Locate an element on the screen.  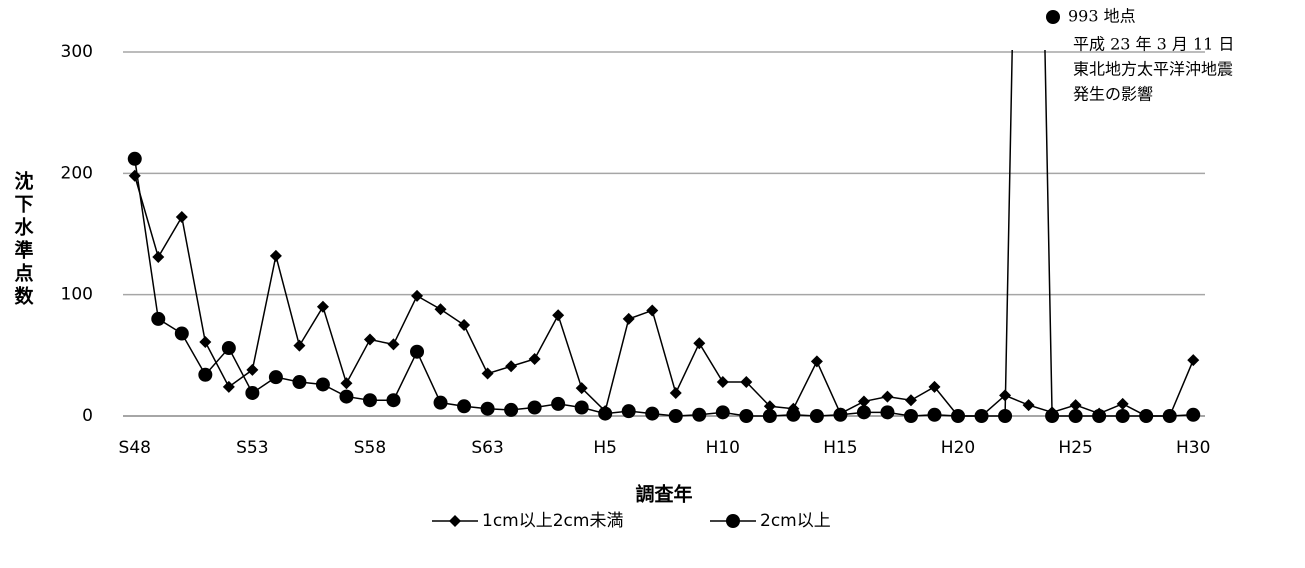
x-tick-label: H5 is located at coordinates (605, 448).